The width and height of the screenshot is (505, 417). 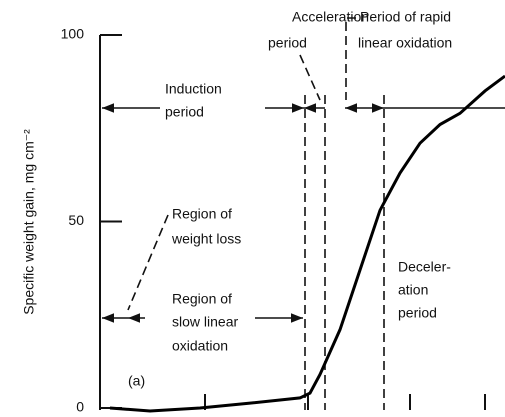 What do you see at coordinates (136, 381) in the screenshot?
I see `panel-label: (a)` at bounding box center [136, 381].